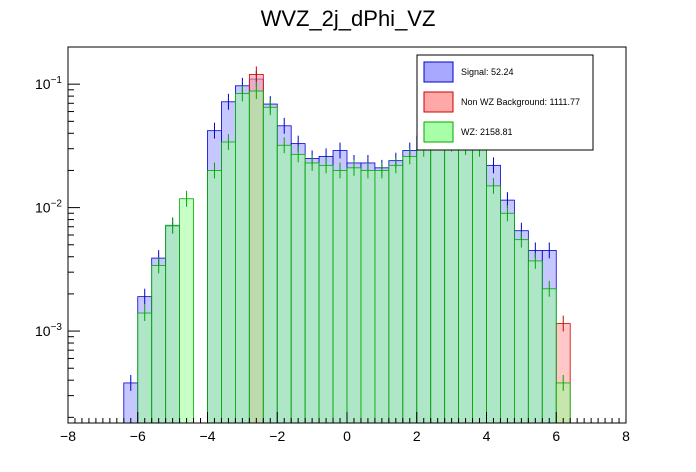 This screenshot has height=472, width=696. I want to click on bar-s2-b30, so click(549, 356).